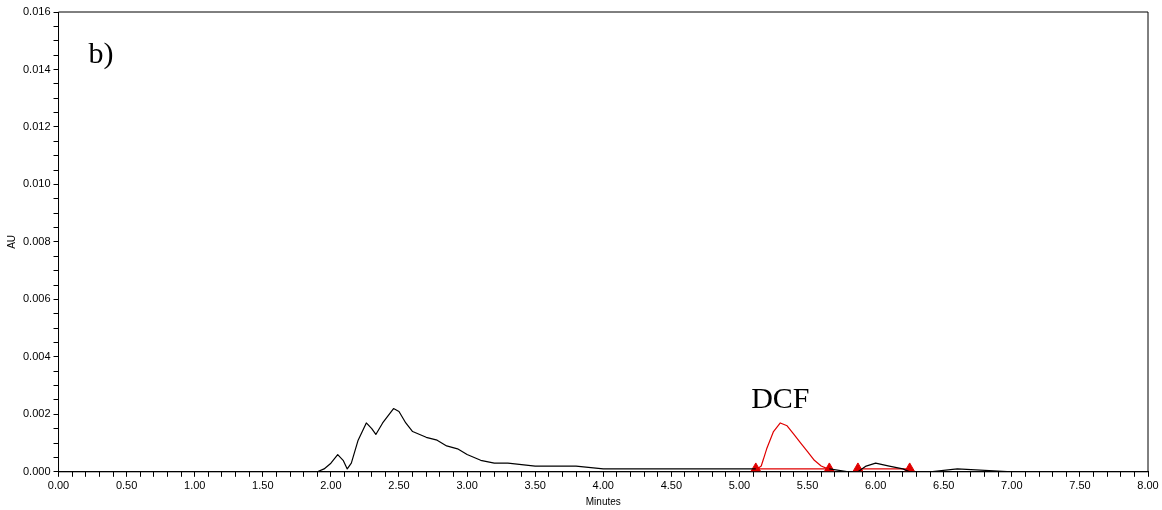 The height and width of the screenshot is (510, 1162). What do you see at coordinates (1080, 485) in the screenshot?
I see `x-tick-label: 7.50` at bounding box center [1080, 485].